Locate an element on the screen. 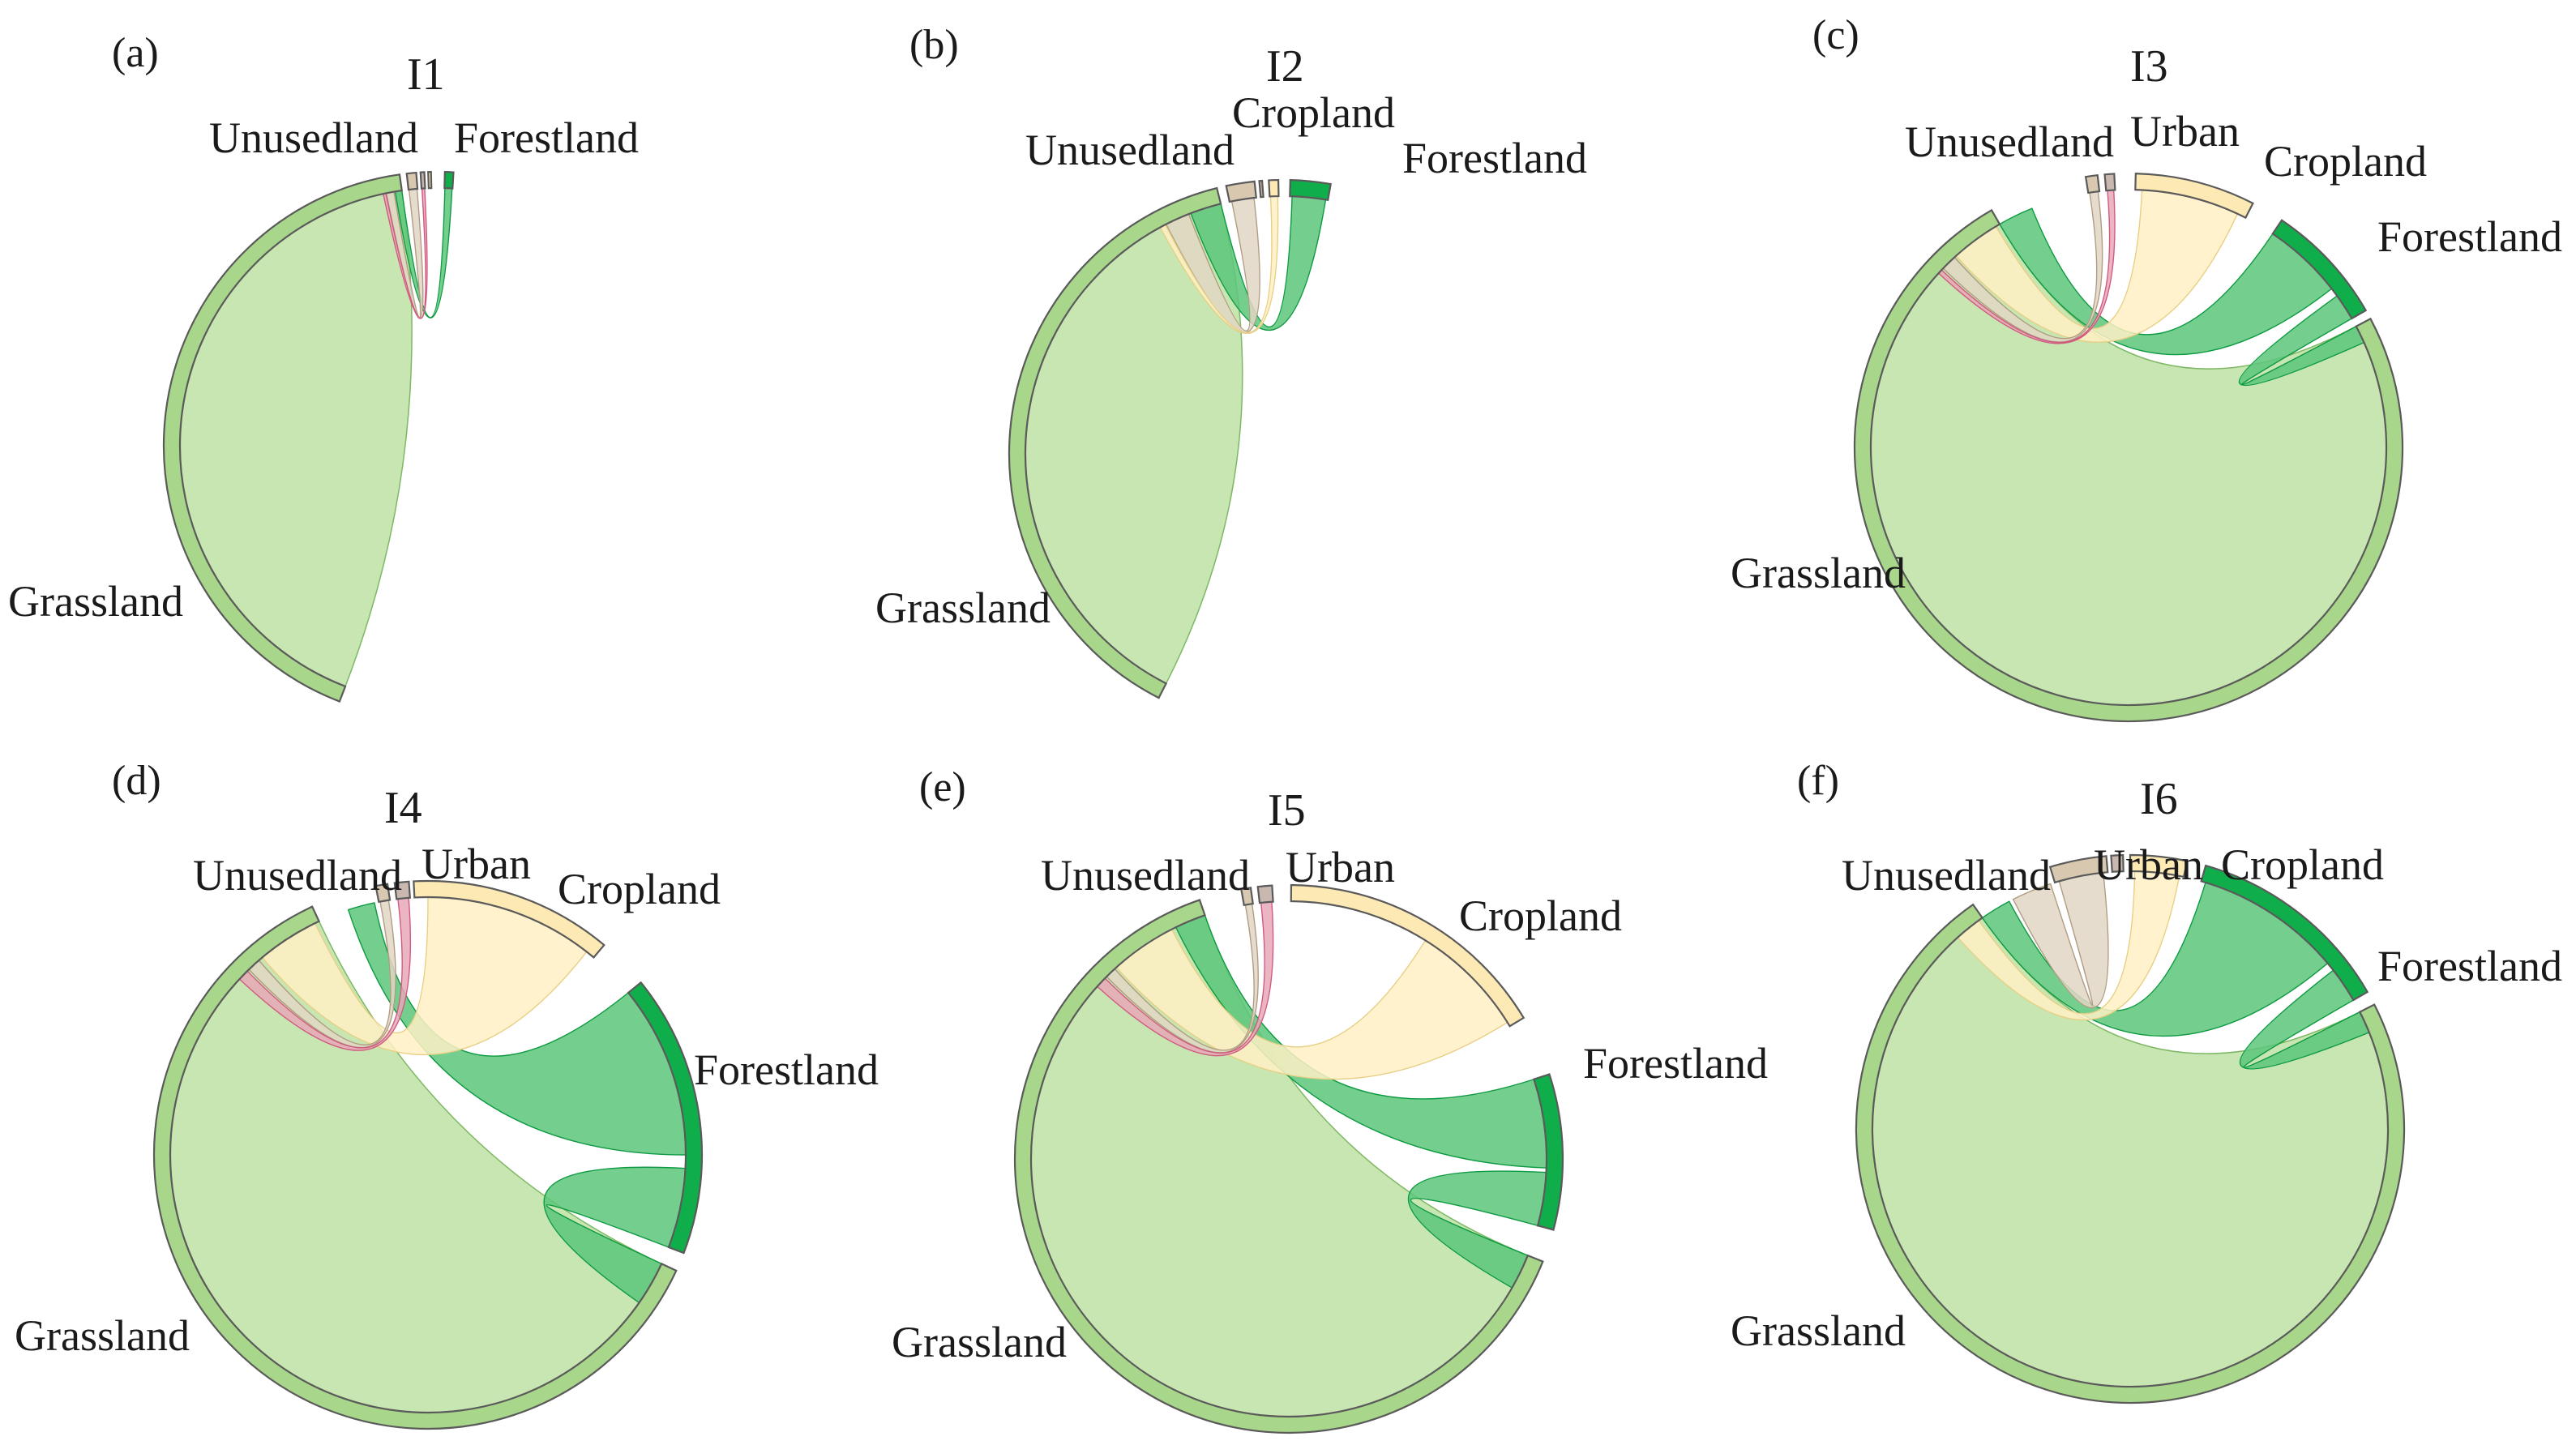 The height and width of the screenshot is (1445, 2576). panel-letter: (e) is located at coordinates (942, 787).